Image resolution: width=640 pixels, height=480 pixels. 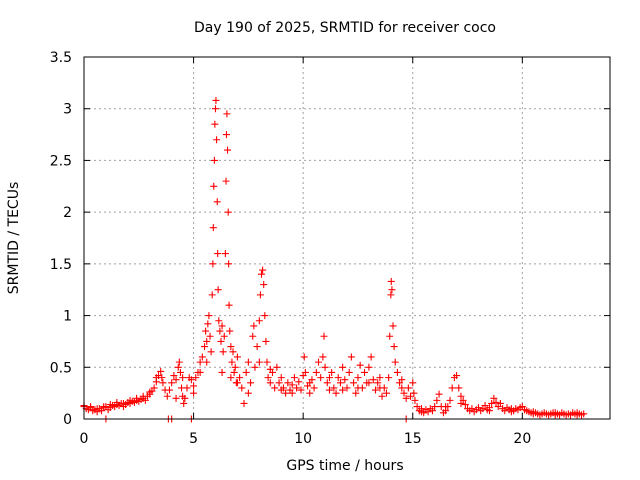 I want to click on y-tick-labels: 0 0.5 1 1.5 2 2.5 3 3.5, so click(x=61, y=239).